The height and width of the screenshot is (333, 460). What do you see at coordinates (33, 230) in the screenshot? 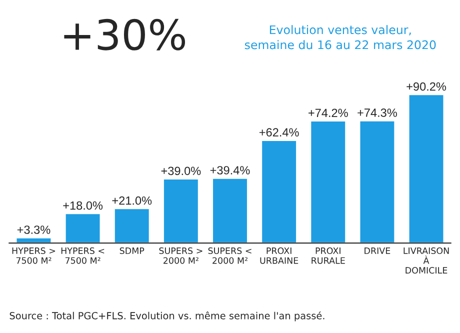
I see `data-label: +3.3%` at bounding box center [33, 230].